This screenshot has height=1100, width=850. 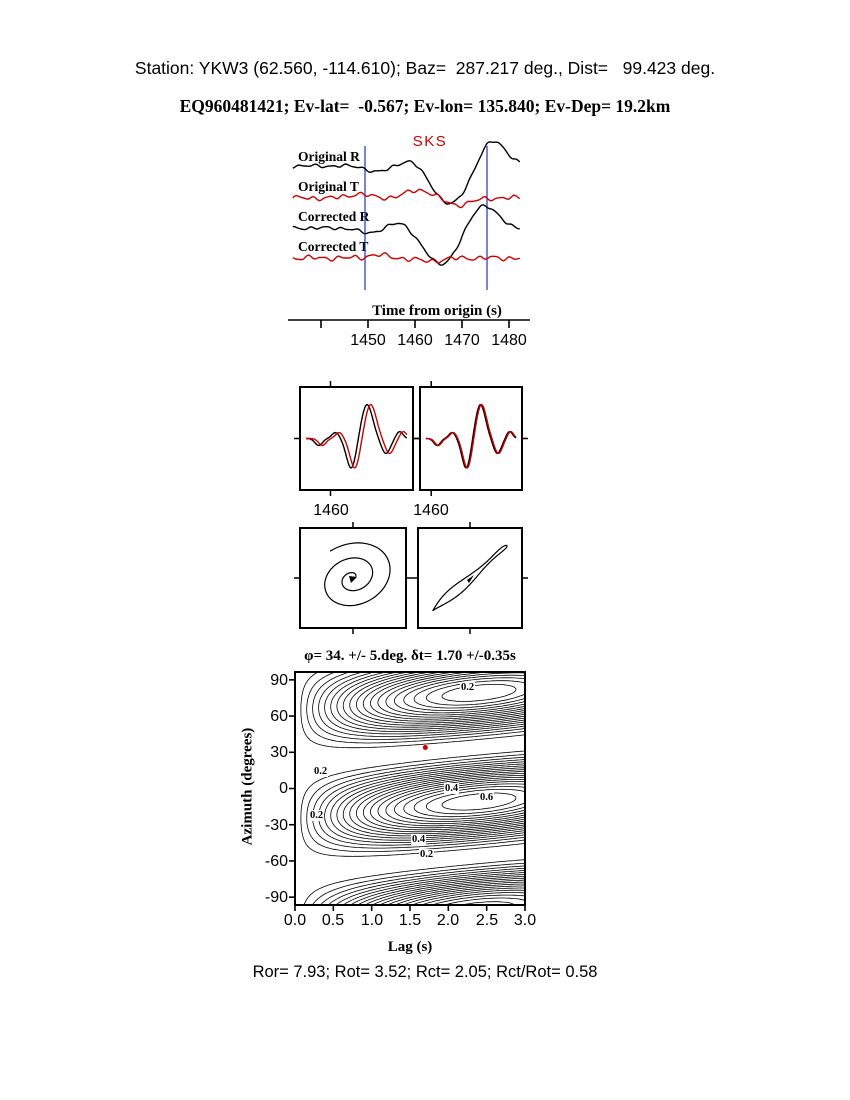 I want to click on lag-axis-label: Lag (s), so click(x=410, y=947).